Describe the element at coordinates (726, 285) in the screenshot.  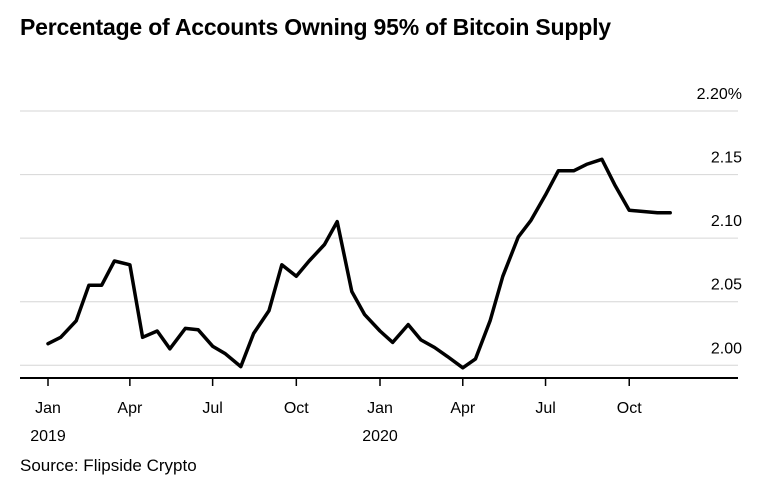
I see `y-tick-label: 2.05` at that location.